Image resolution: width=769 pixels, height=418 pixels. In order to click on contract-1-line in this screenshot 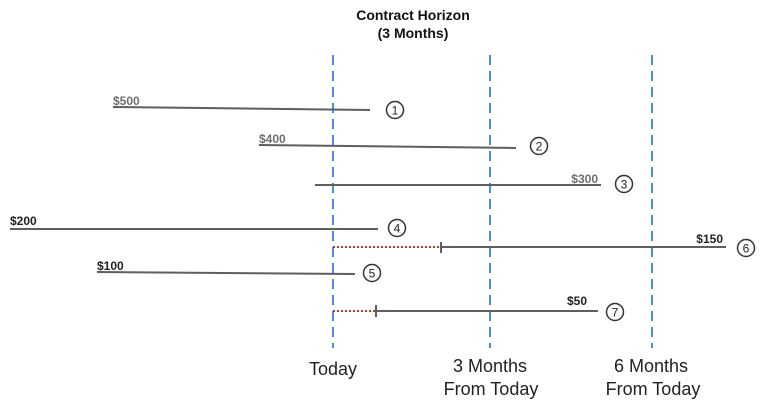, I will do `click(241, 108)`.